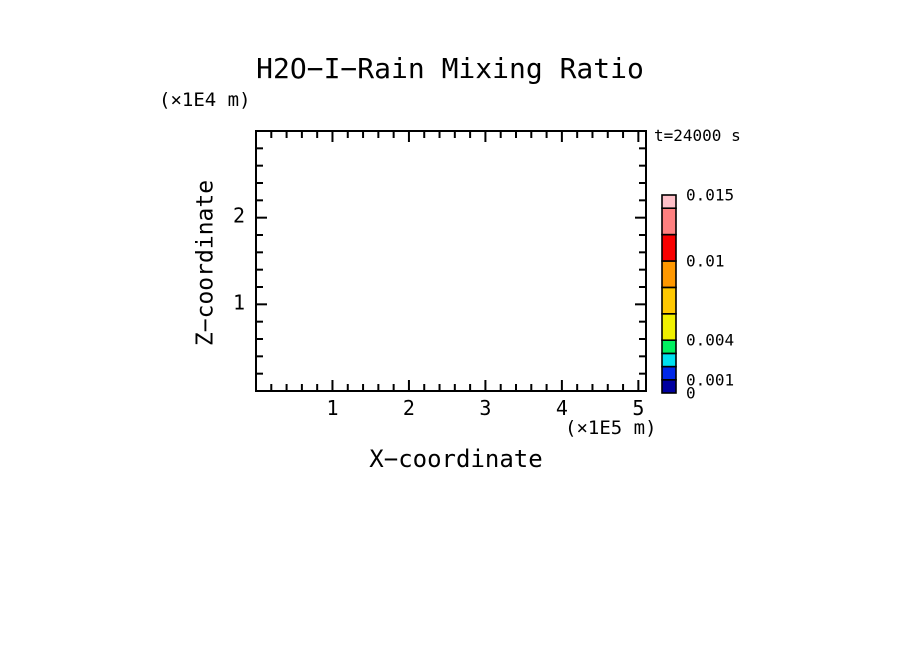  I want to click on colorbar-tick-label: 0.004, so click(710, 340).